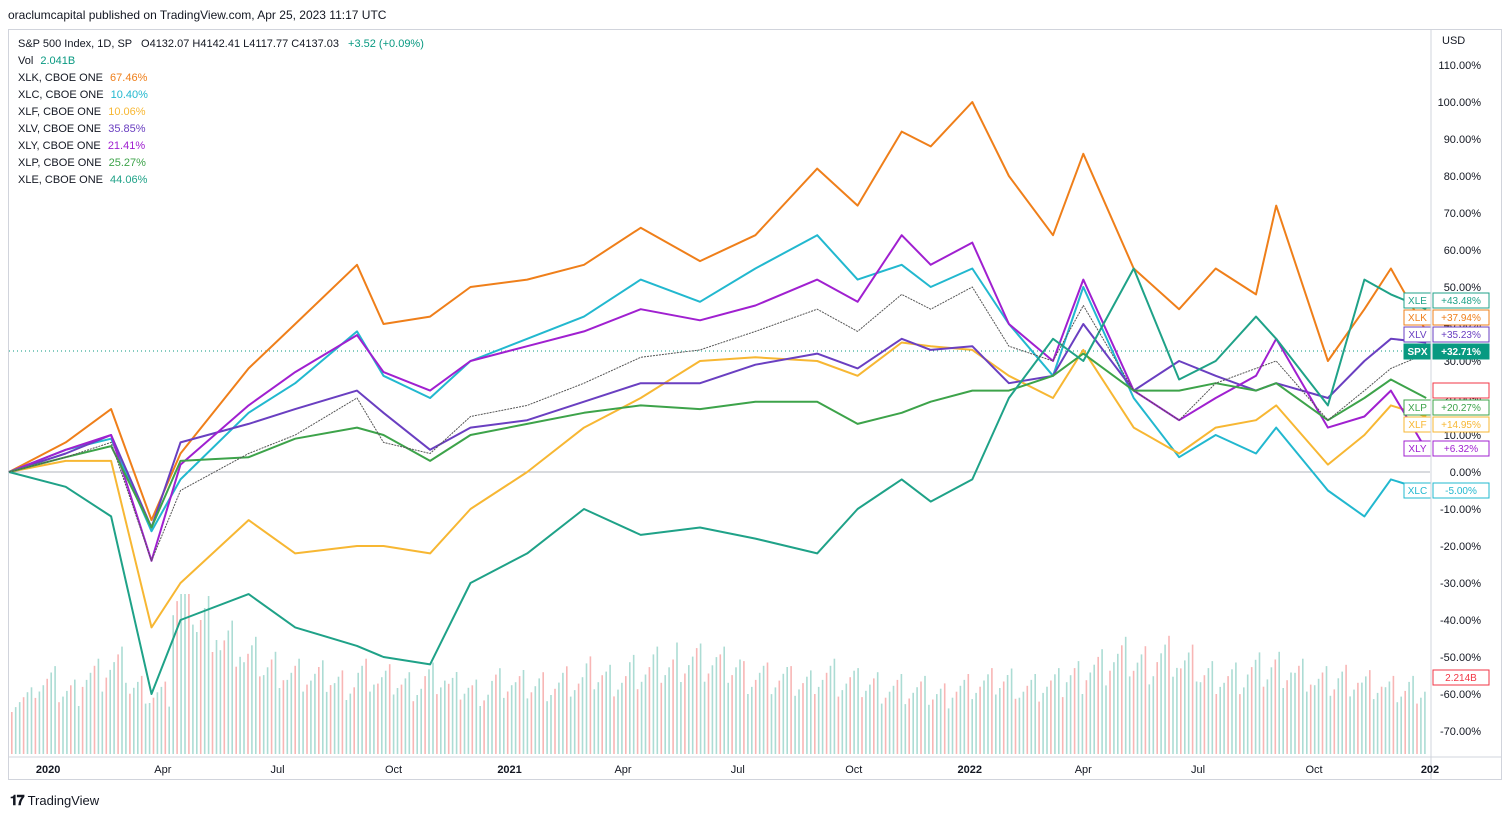  I want to click on footer-branding: 𝟏𝟕 TradingView, so click(54, 800).